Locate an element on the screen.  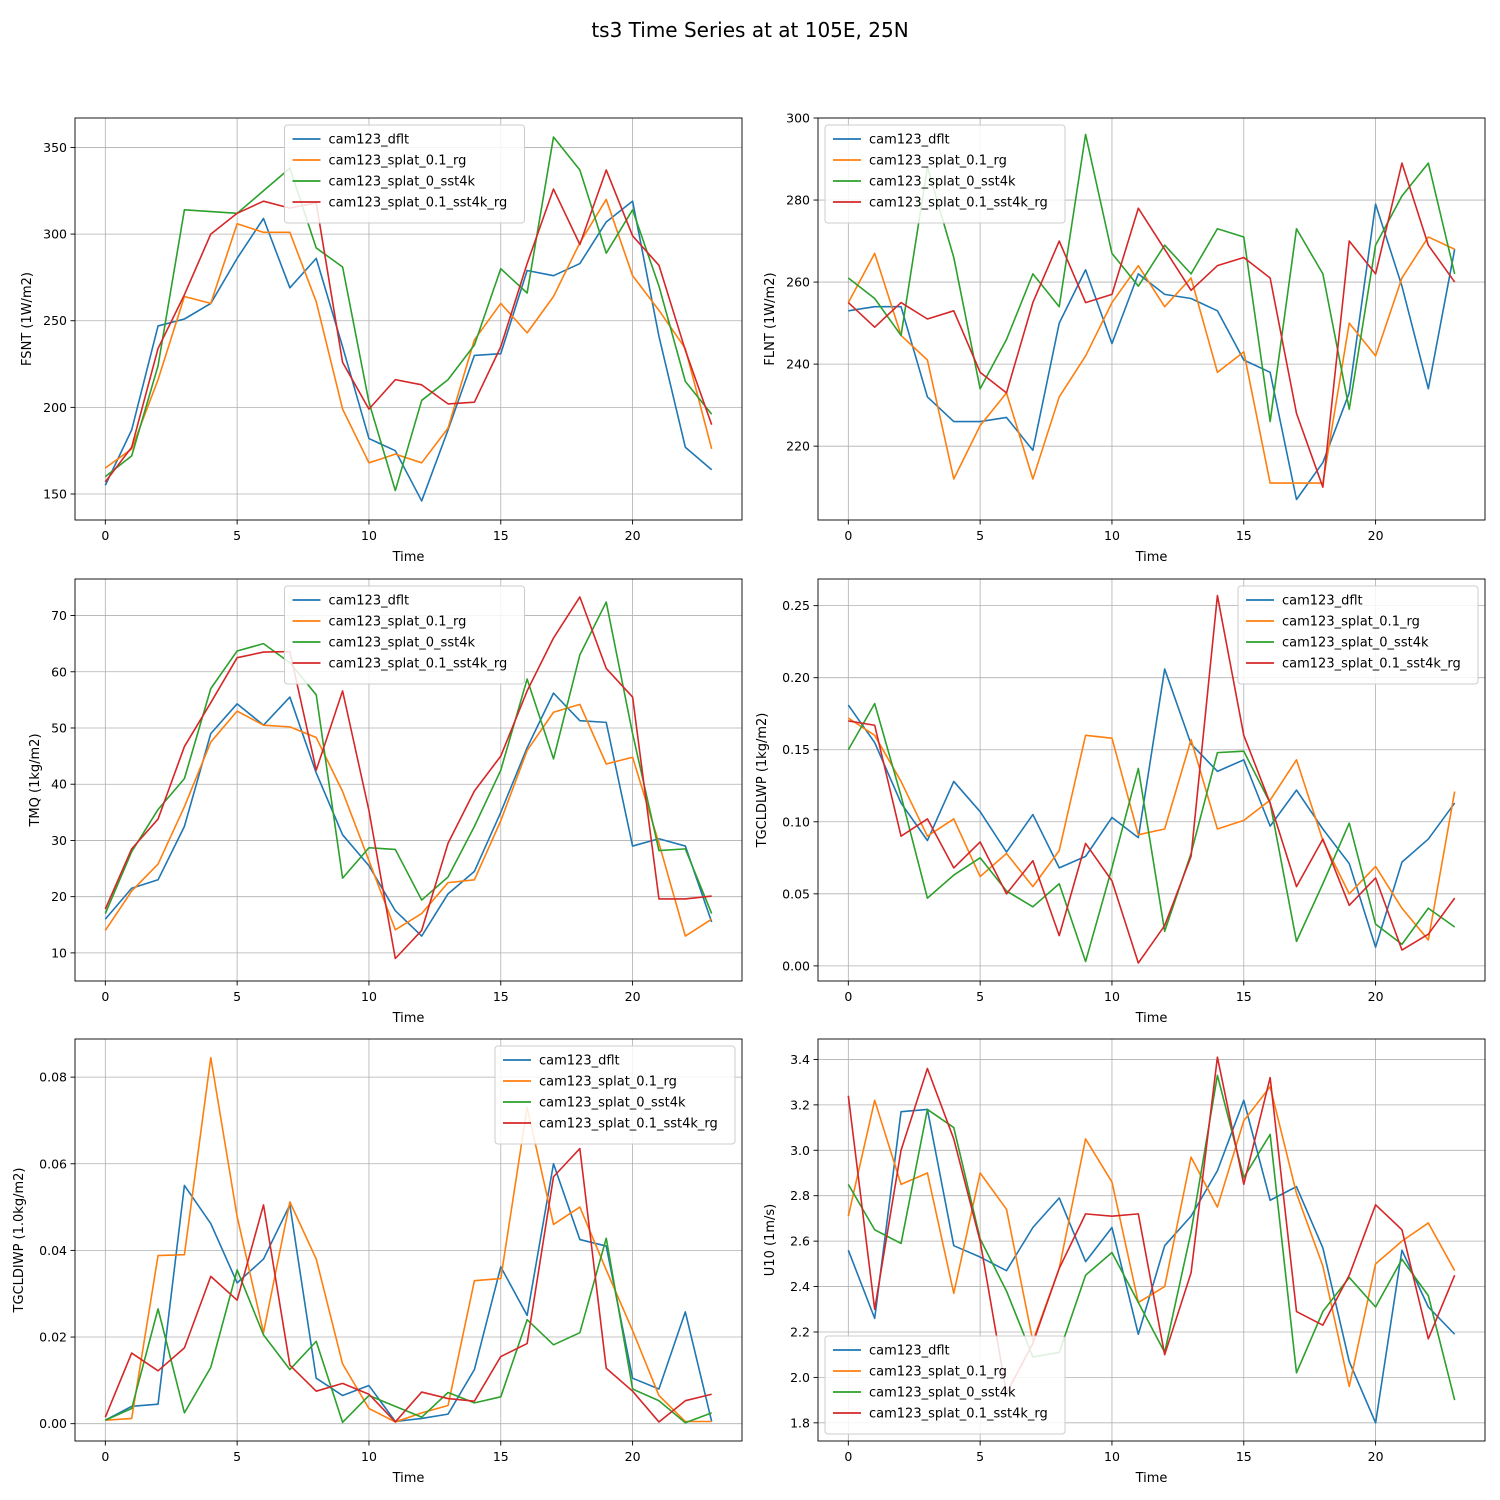
y-axis-label: TMQ (1kg/m2) is located at coordinates (35, 780).